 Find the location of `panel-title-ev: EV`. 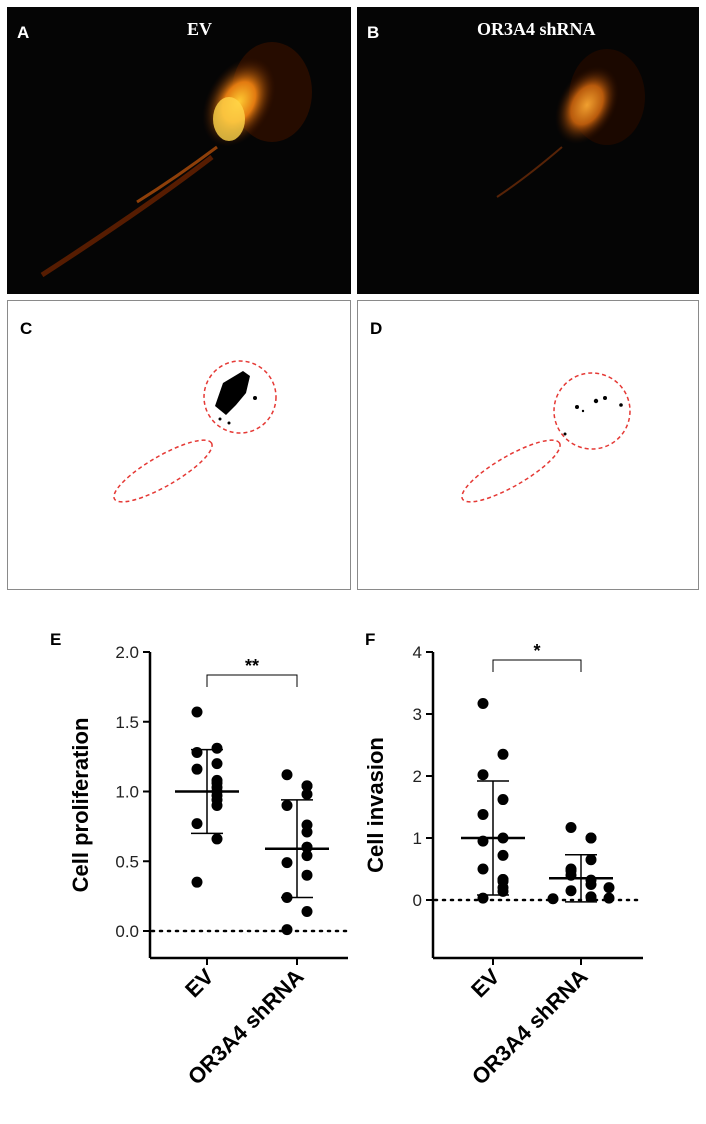

panel-title-ev: EV is located at coordinates (200, 29).